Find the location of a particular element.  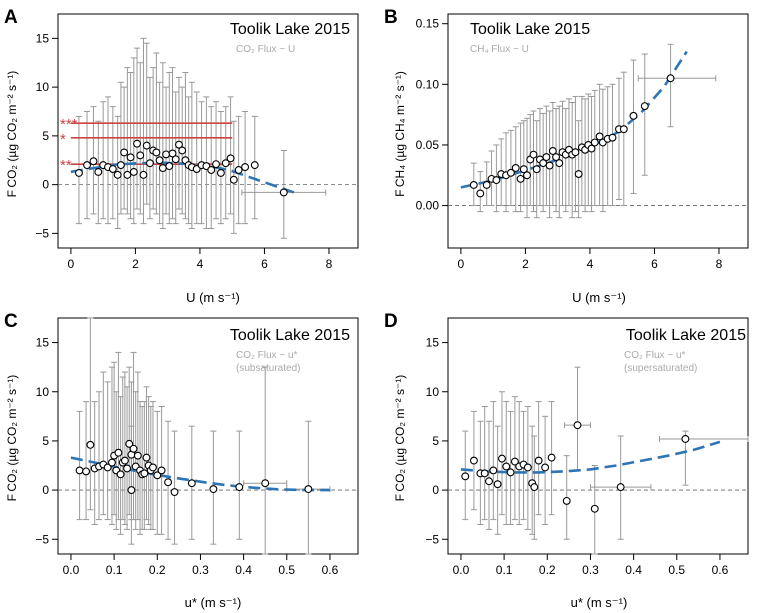

y-tick-label-a: 0 is located at coordinates (45, 185).